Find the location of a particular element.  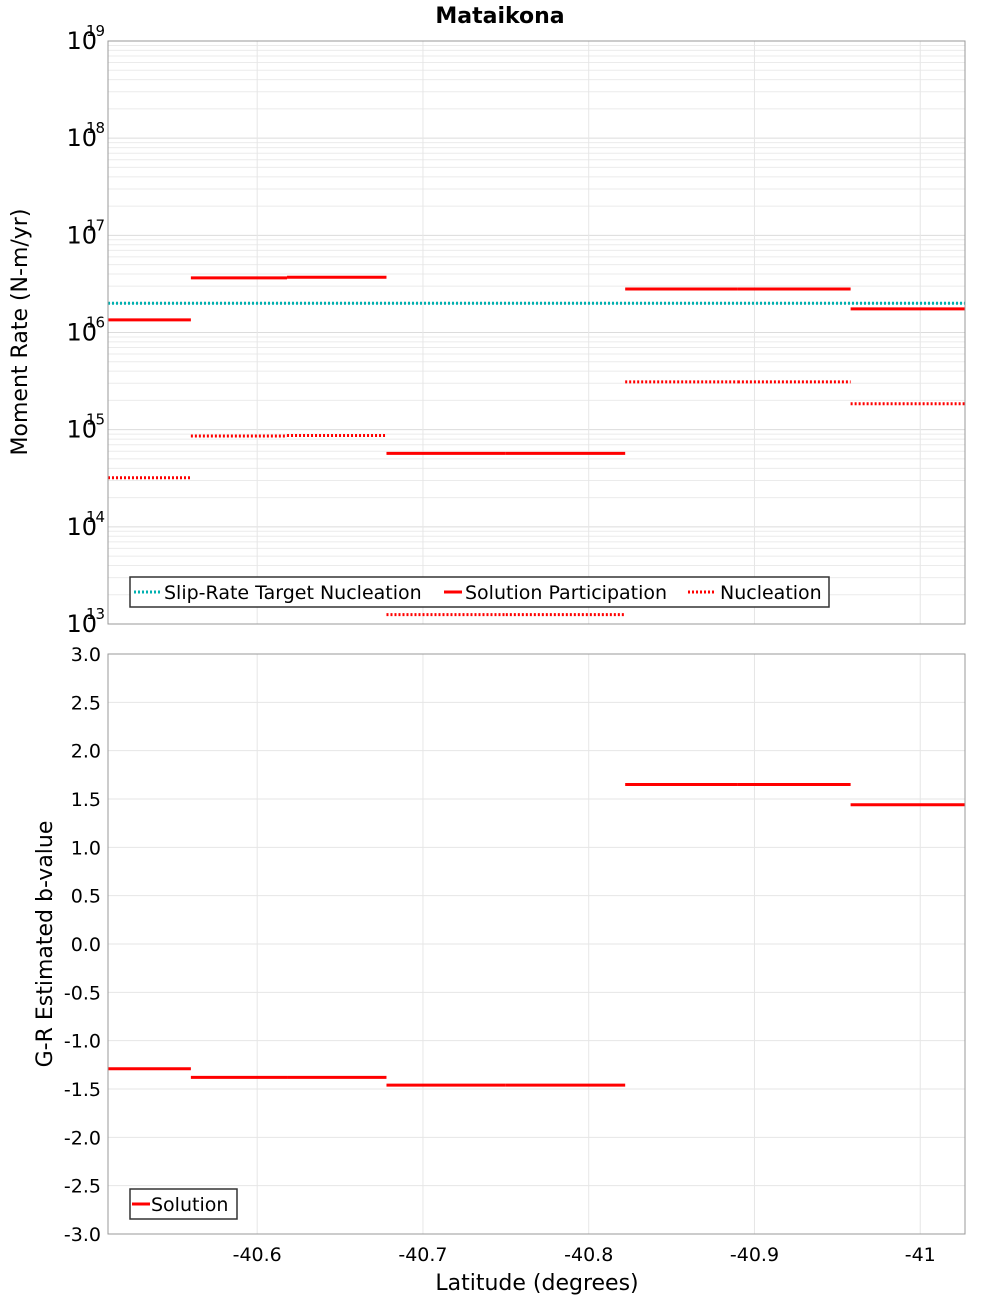

y-tick-label: -1.0 is located at coordinates (82, 1042).